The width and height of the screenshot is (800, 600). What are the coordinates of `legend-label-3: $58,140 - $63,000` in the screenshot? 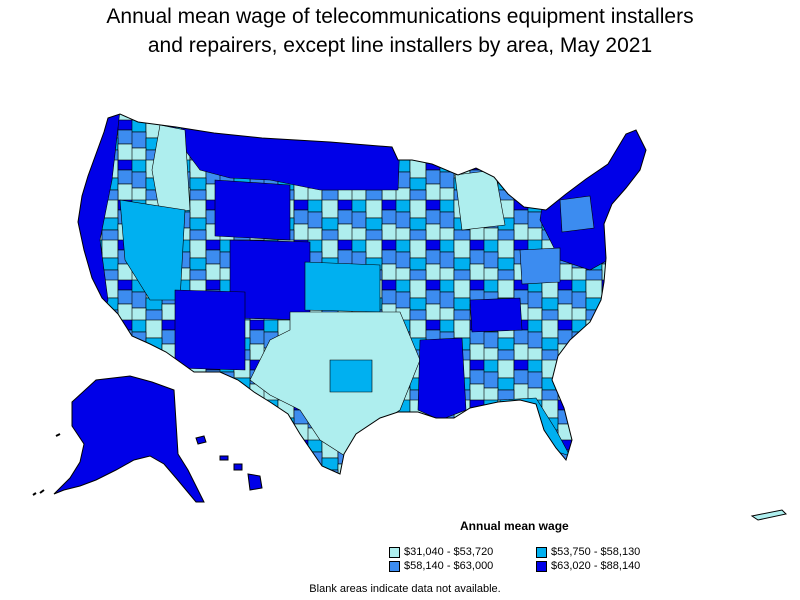 It's located at (449, 566).